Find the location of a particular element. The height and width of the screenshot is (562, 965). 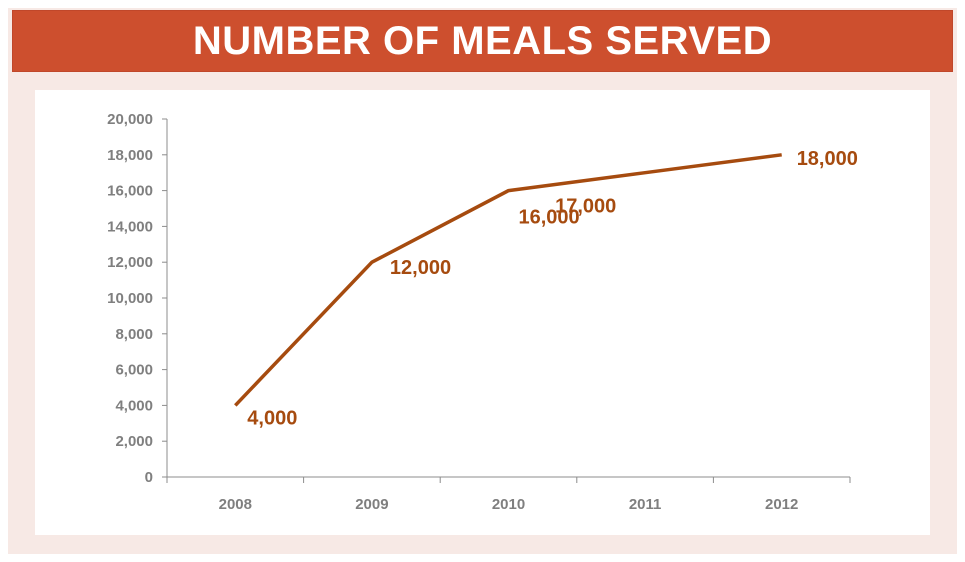

title-banner: NUMBER OF MEALS SERVED is located at coordinates (482, 41).